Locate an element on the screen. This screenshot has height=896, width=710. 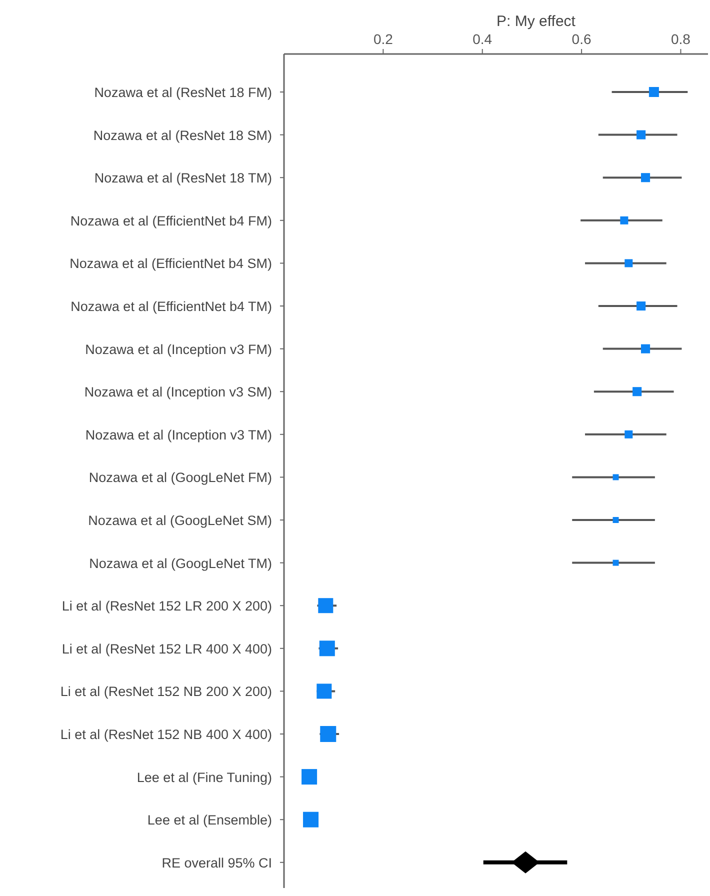
y-tick-label: Nozawa et al (EfficientNet b4 FM) is located at coordinates (171, 220).